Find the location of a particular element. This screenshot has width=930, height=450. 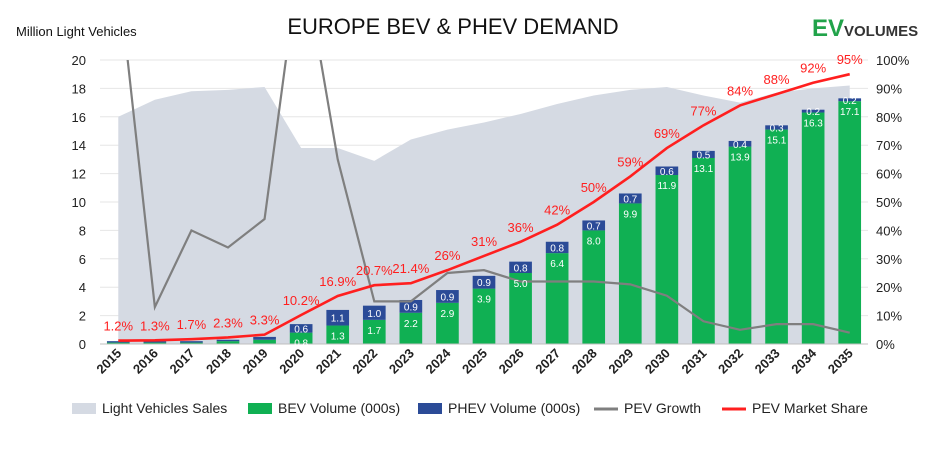

legend-label-share: PEV Market Share is located at coordinates (810, 408).